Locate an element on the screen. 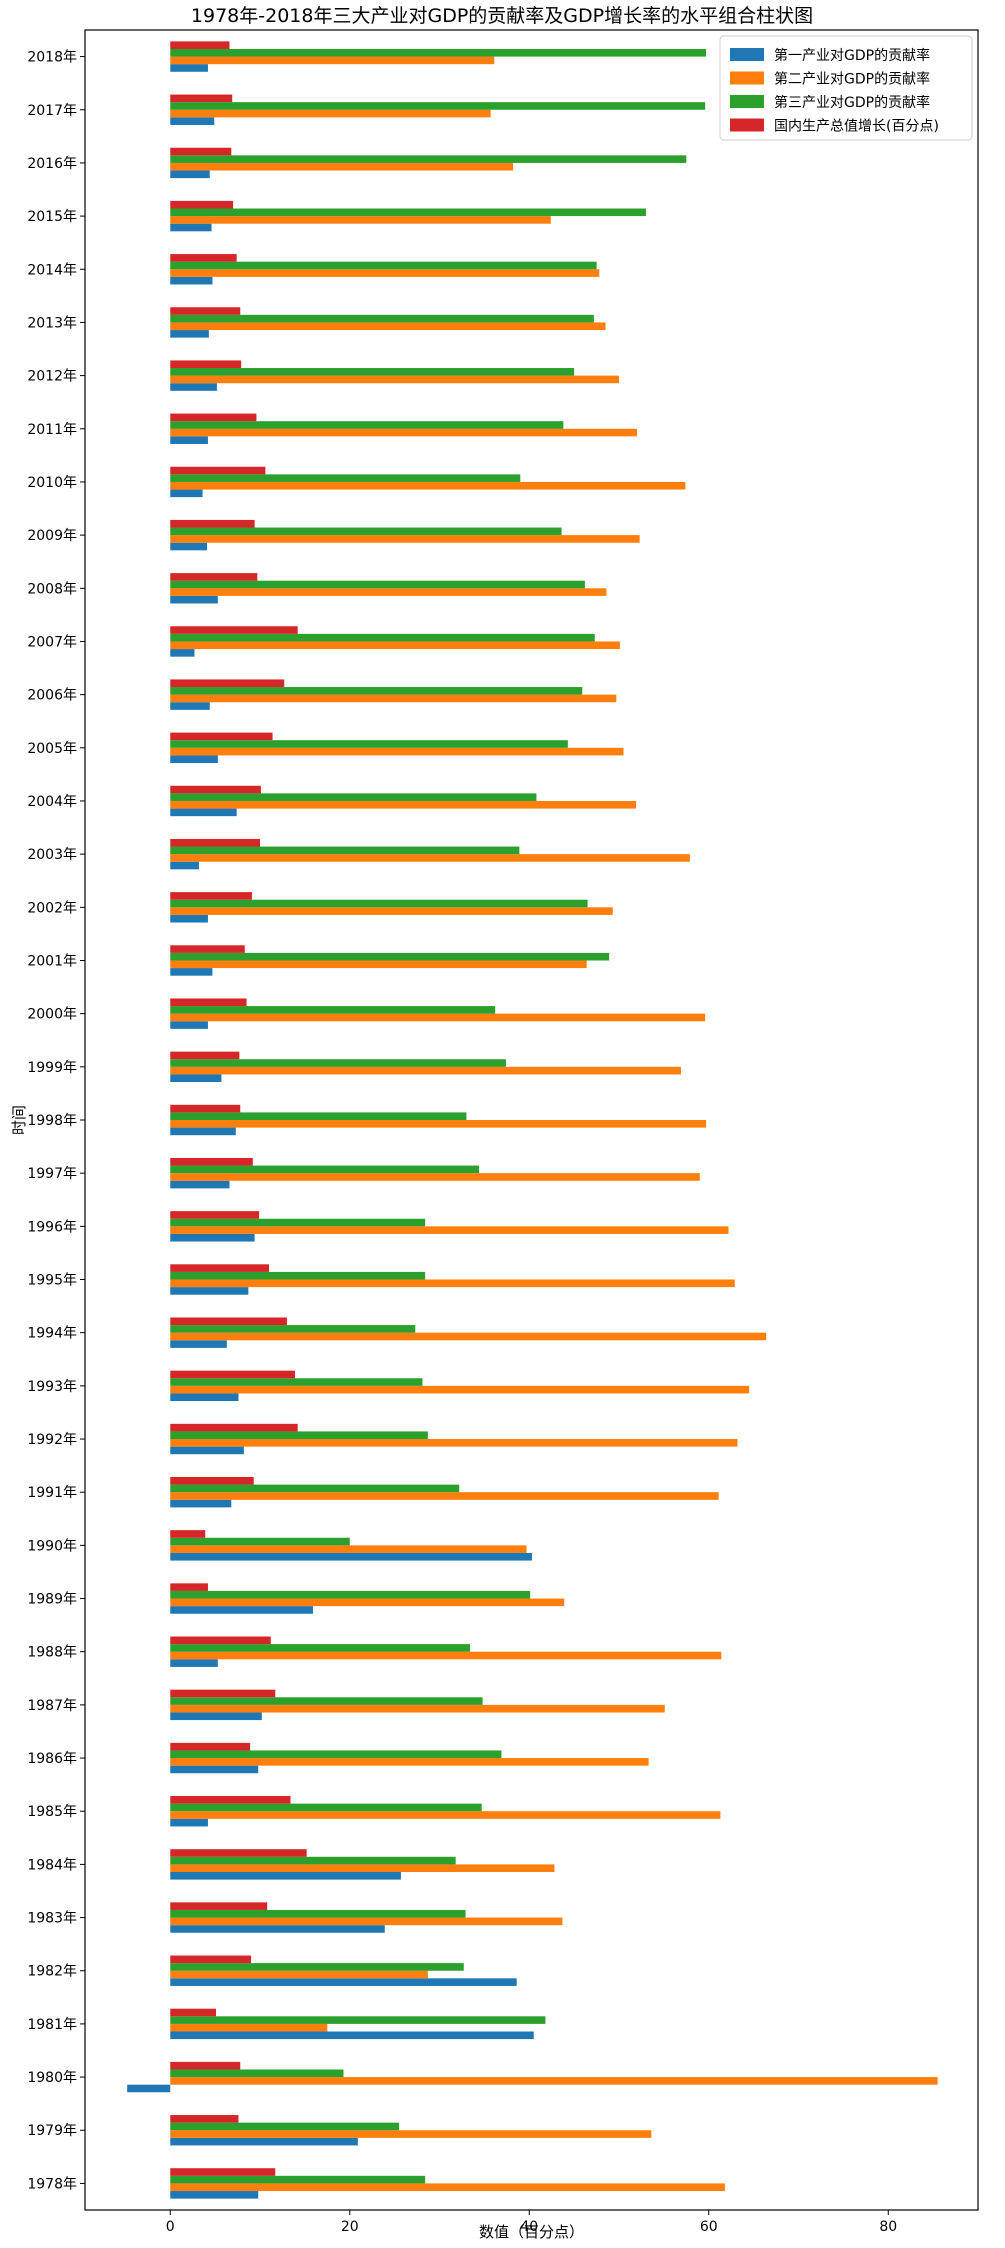  y-tick-label: 2015年 is located at coordinates (52, 217).